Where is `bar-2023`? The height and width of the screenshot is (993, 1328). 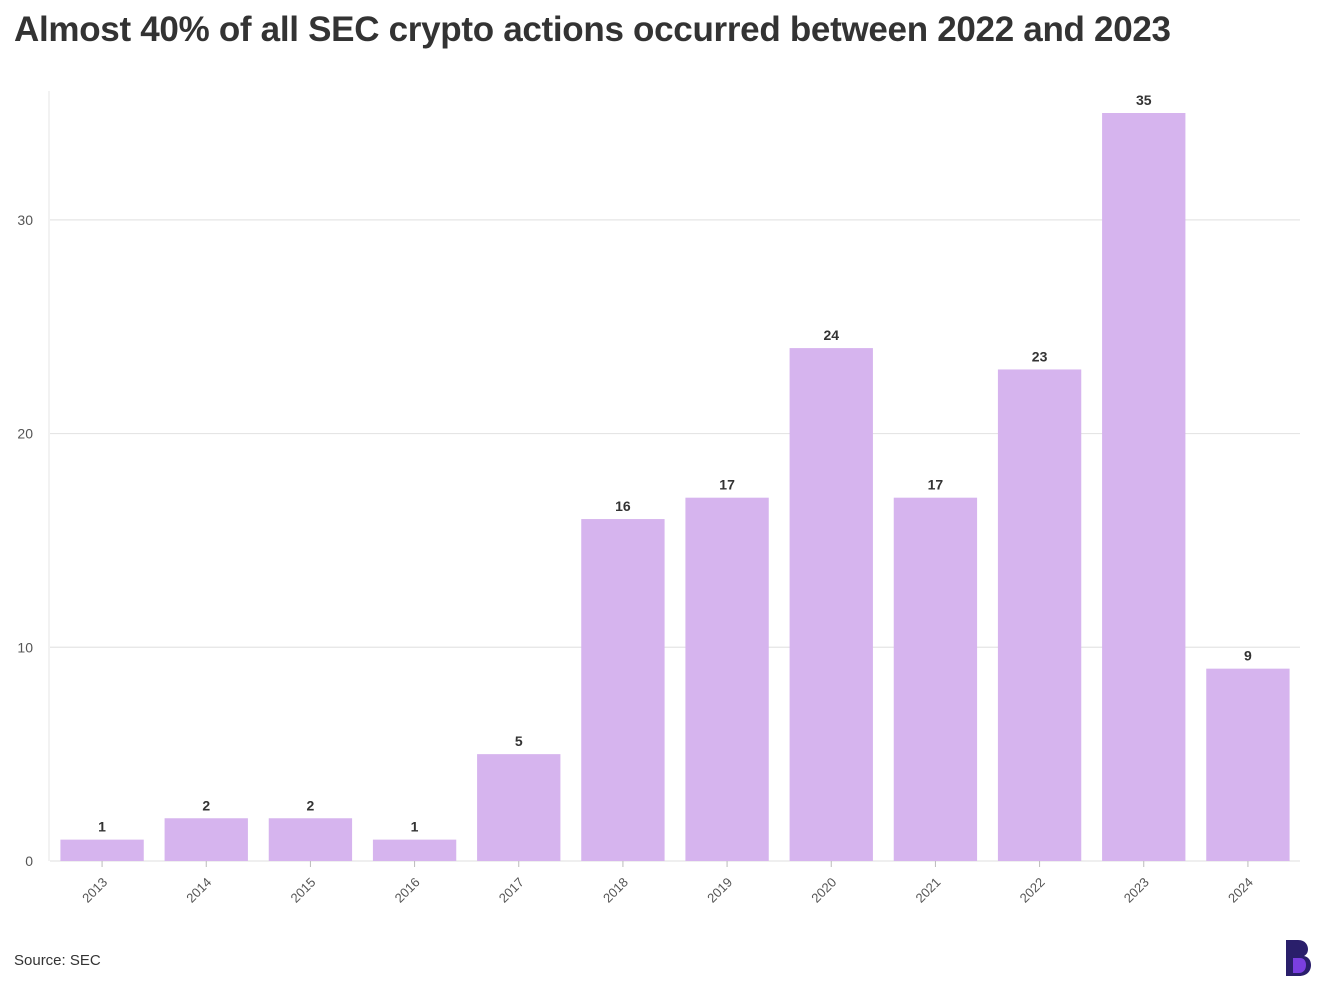
bar-2023 is located at coordinates (1144, 487).